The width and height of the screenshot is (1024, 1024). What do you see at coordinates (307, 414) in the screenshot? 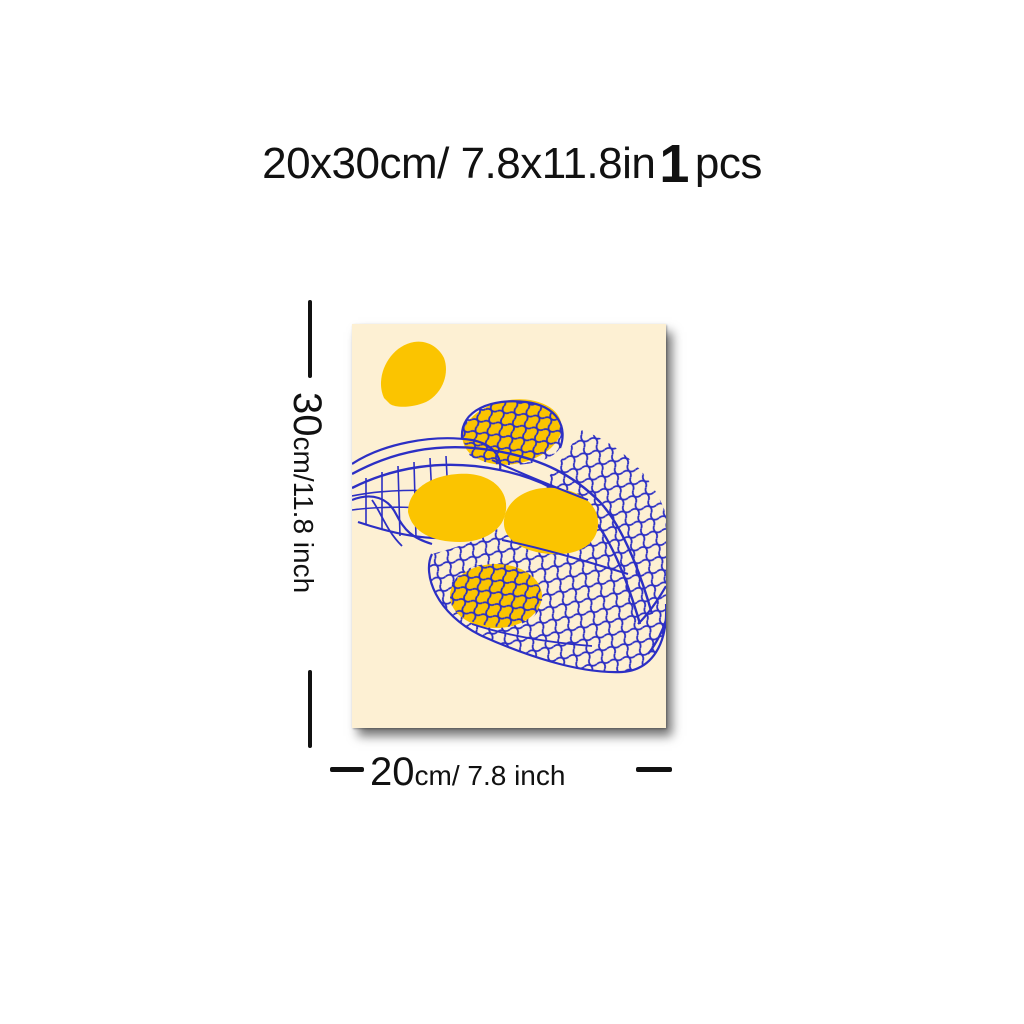
I see `height-number: 30` at bounding box center [307, 414].